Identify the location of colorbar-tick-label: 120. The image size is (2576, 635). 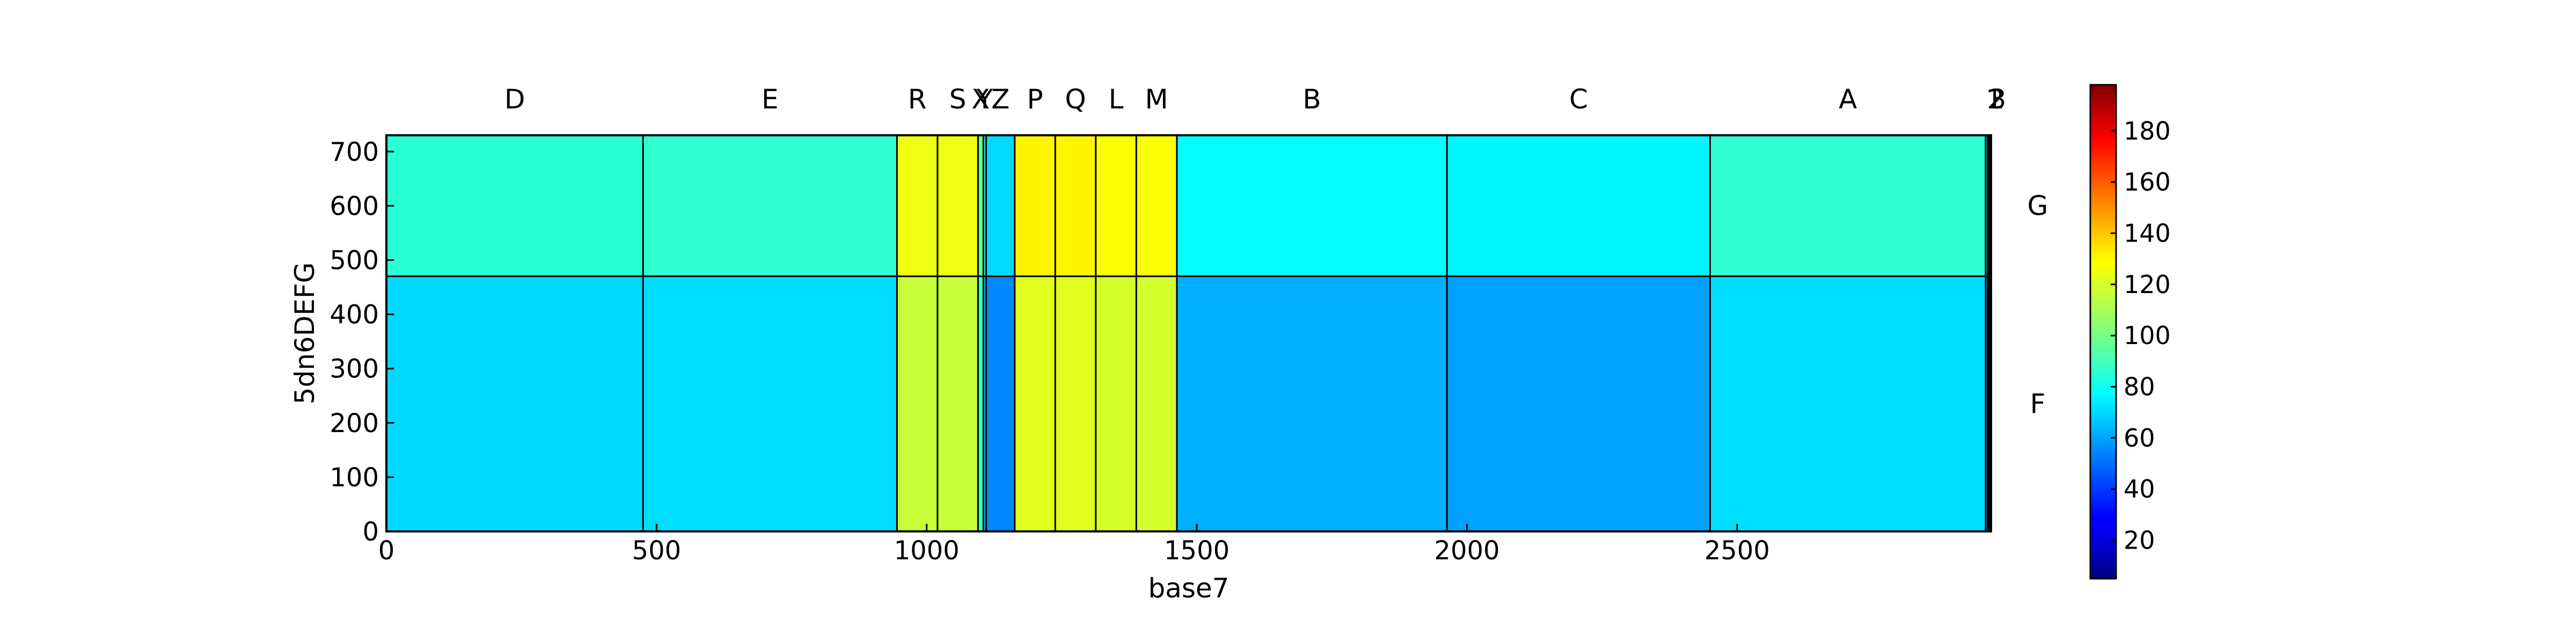
(2147, 284).